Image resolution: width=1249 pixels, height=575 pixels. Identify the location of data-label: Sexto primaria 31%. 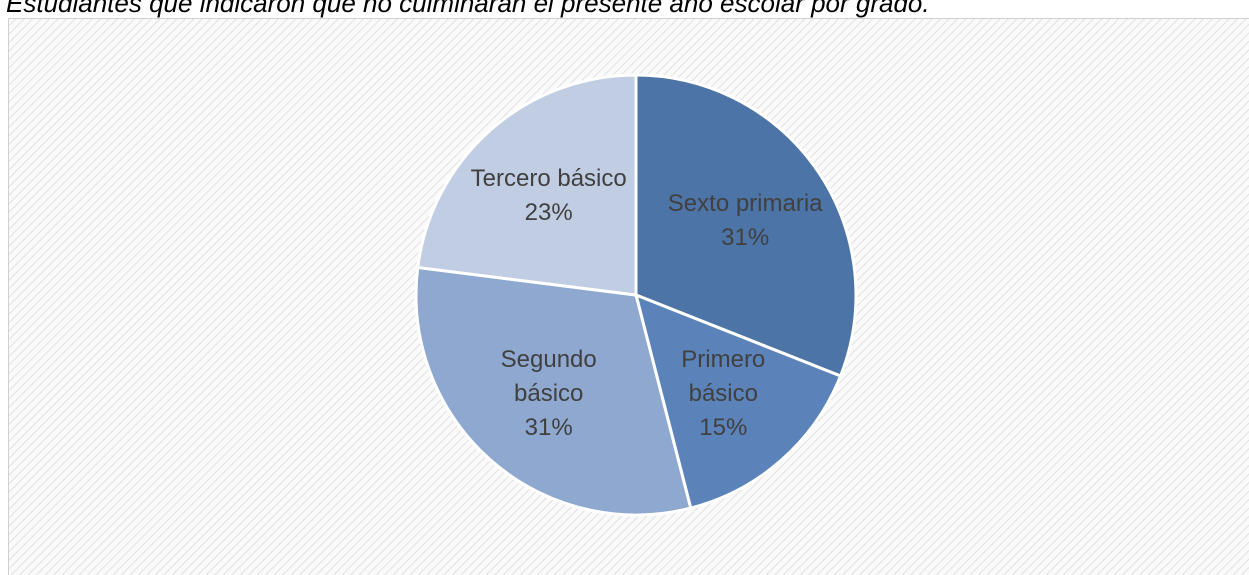
(745, 221).